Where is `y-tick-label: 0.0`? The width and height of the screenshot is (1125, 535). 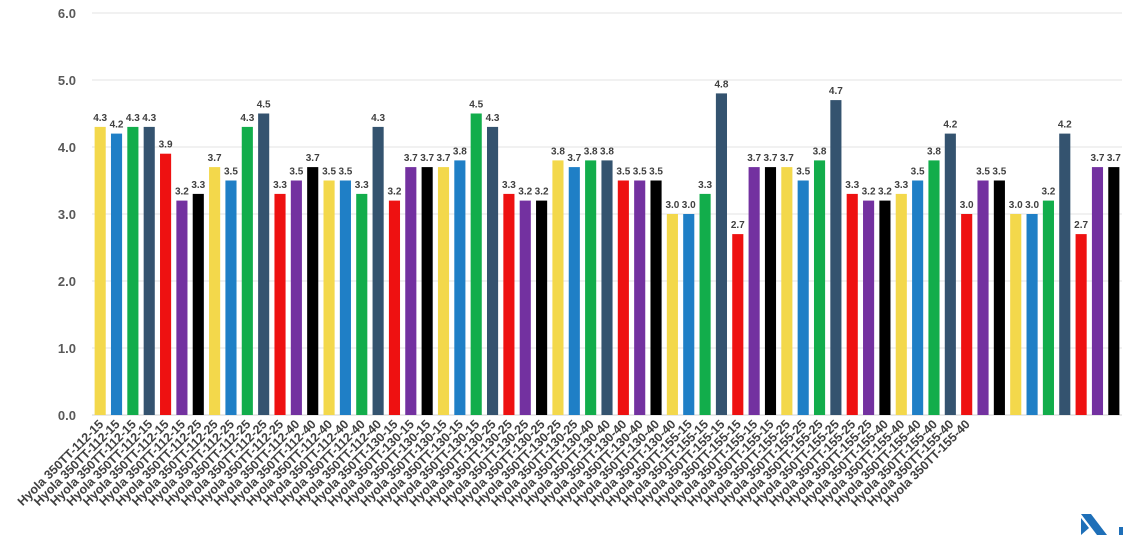
y-tick-label: 0.0 is located at coordinates (67, 415).